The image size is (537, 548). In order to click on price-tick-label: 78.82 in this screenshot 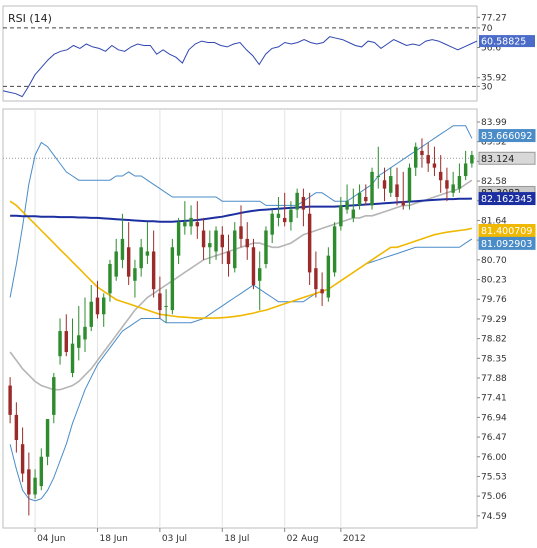, I will do `click(494, 340)`.